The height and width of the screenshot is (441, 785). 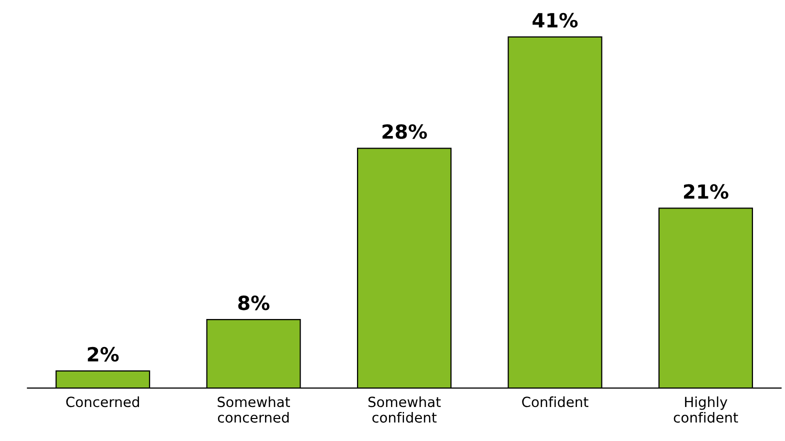 What do you see at coordinates (254, 409) in the screenshot?
I see `x-tick-label: Somewhat concerned` at bounding box center [254, 409].